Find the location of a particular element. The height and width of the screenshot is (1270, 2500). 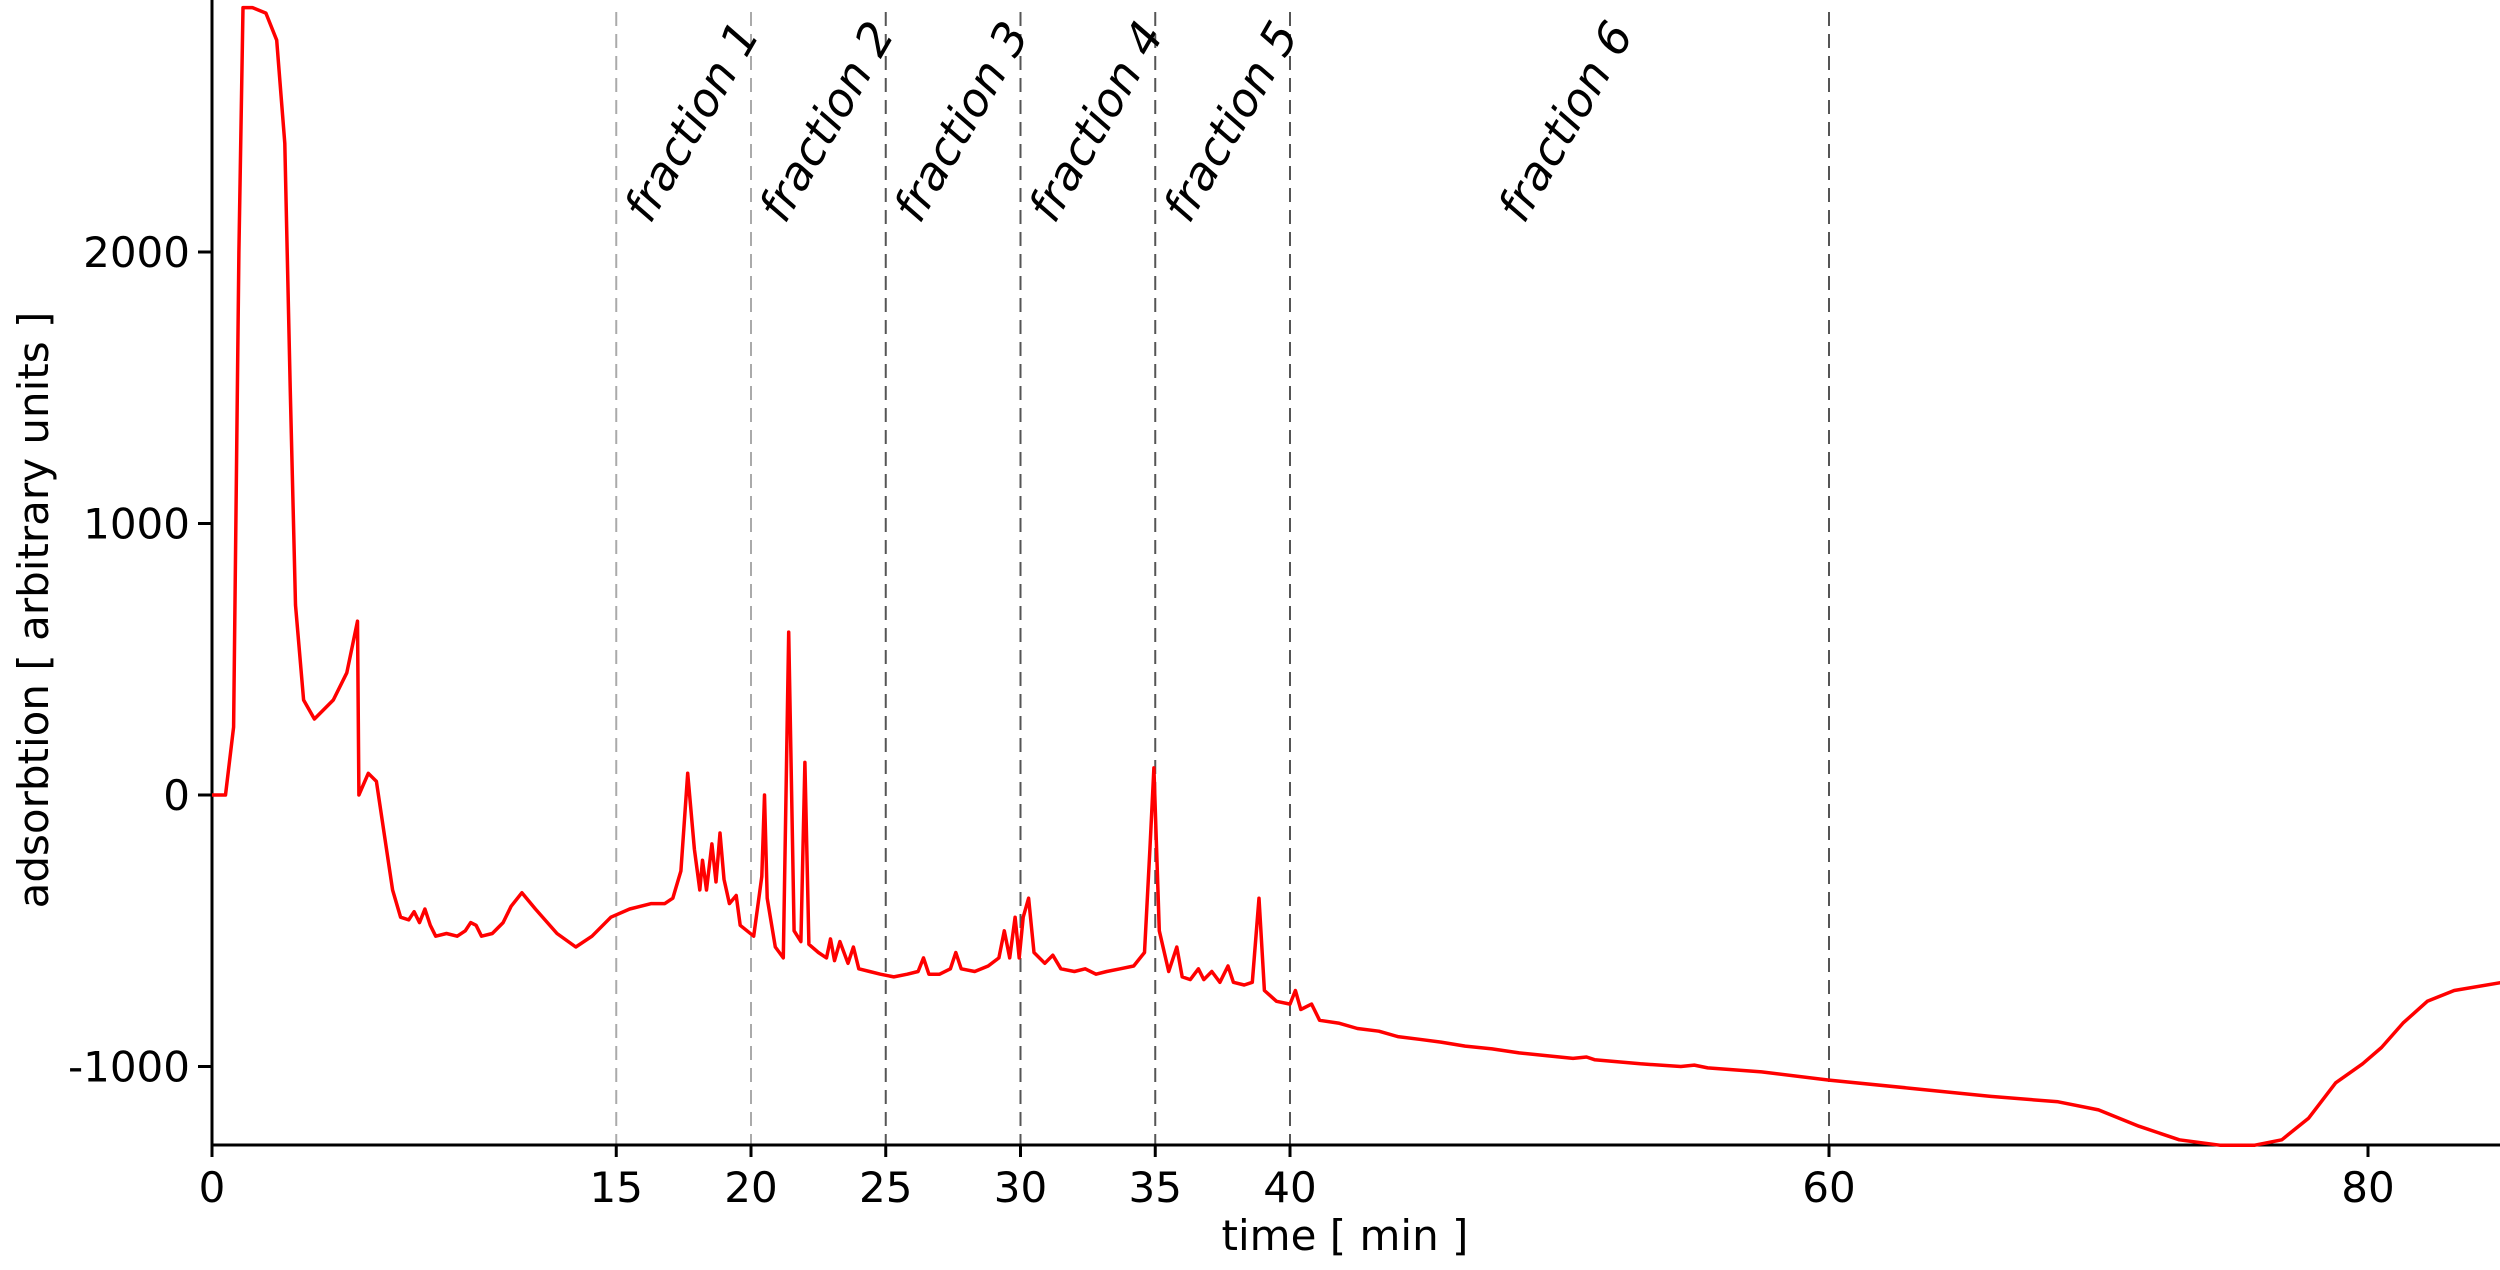

fraction-label-3: fraction 3 is located at coordinates (961, 121).